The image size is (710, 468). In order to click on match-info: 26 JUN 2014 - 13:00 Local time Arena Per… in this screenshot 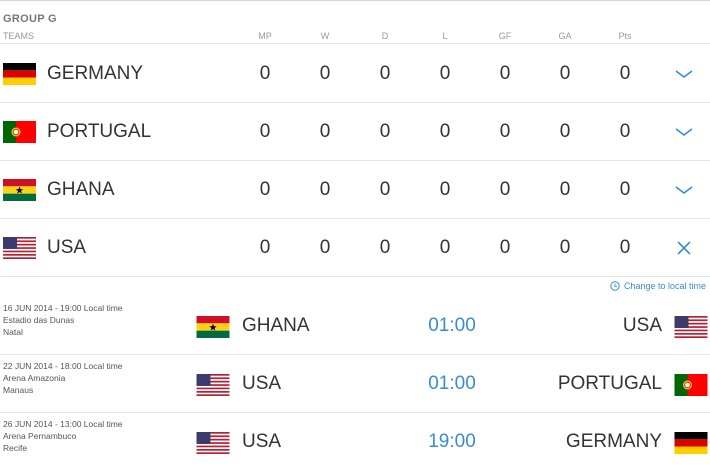, I will do `click(63, 436)`.